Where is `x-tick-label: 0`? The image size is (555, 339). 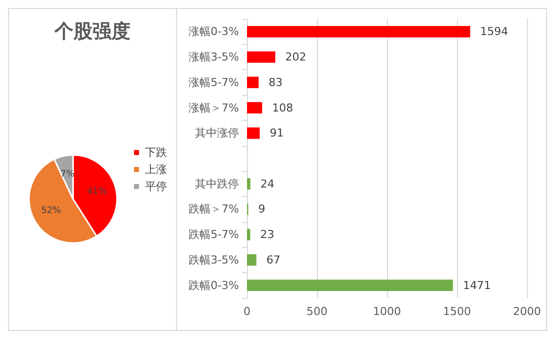 x-tick-label: 0 is located at coordinates (247, 311).